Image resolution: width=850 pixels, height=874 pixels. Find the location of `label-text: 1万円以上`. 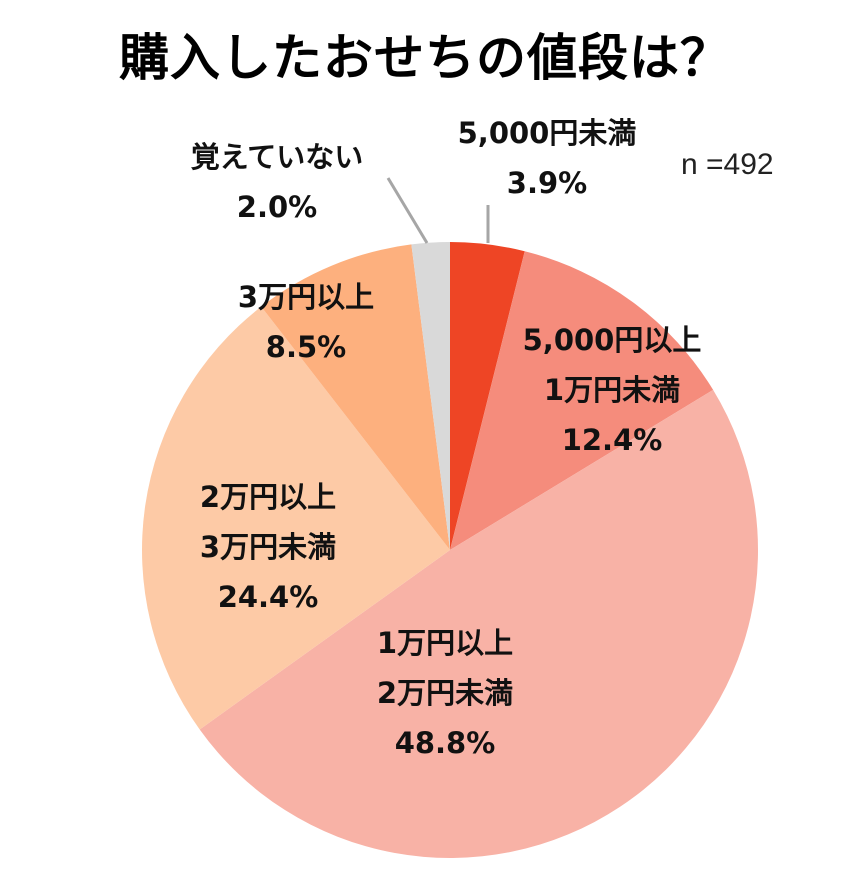

label-text: 1万円以上 is located at coordinates (445, 643).